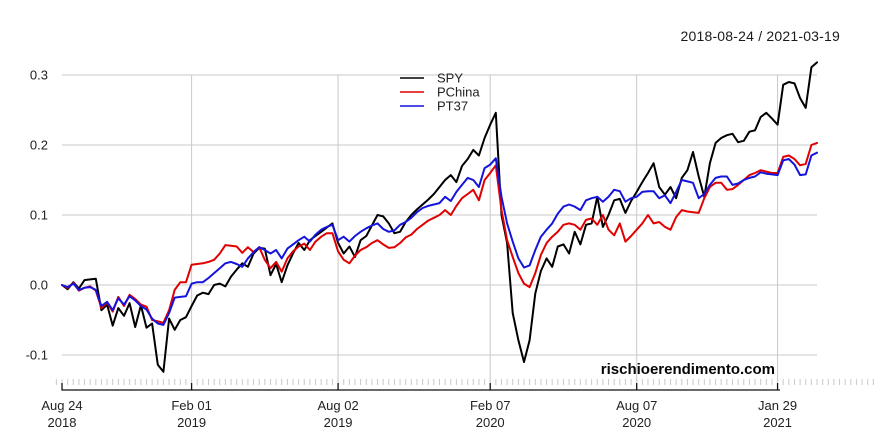  What do you see at coordinates (39, 75) in the screenshot?
I see `y-tick-label: 0.3` at bounding box center [39, 75].